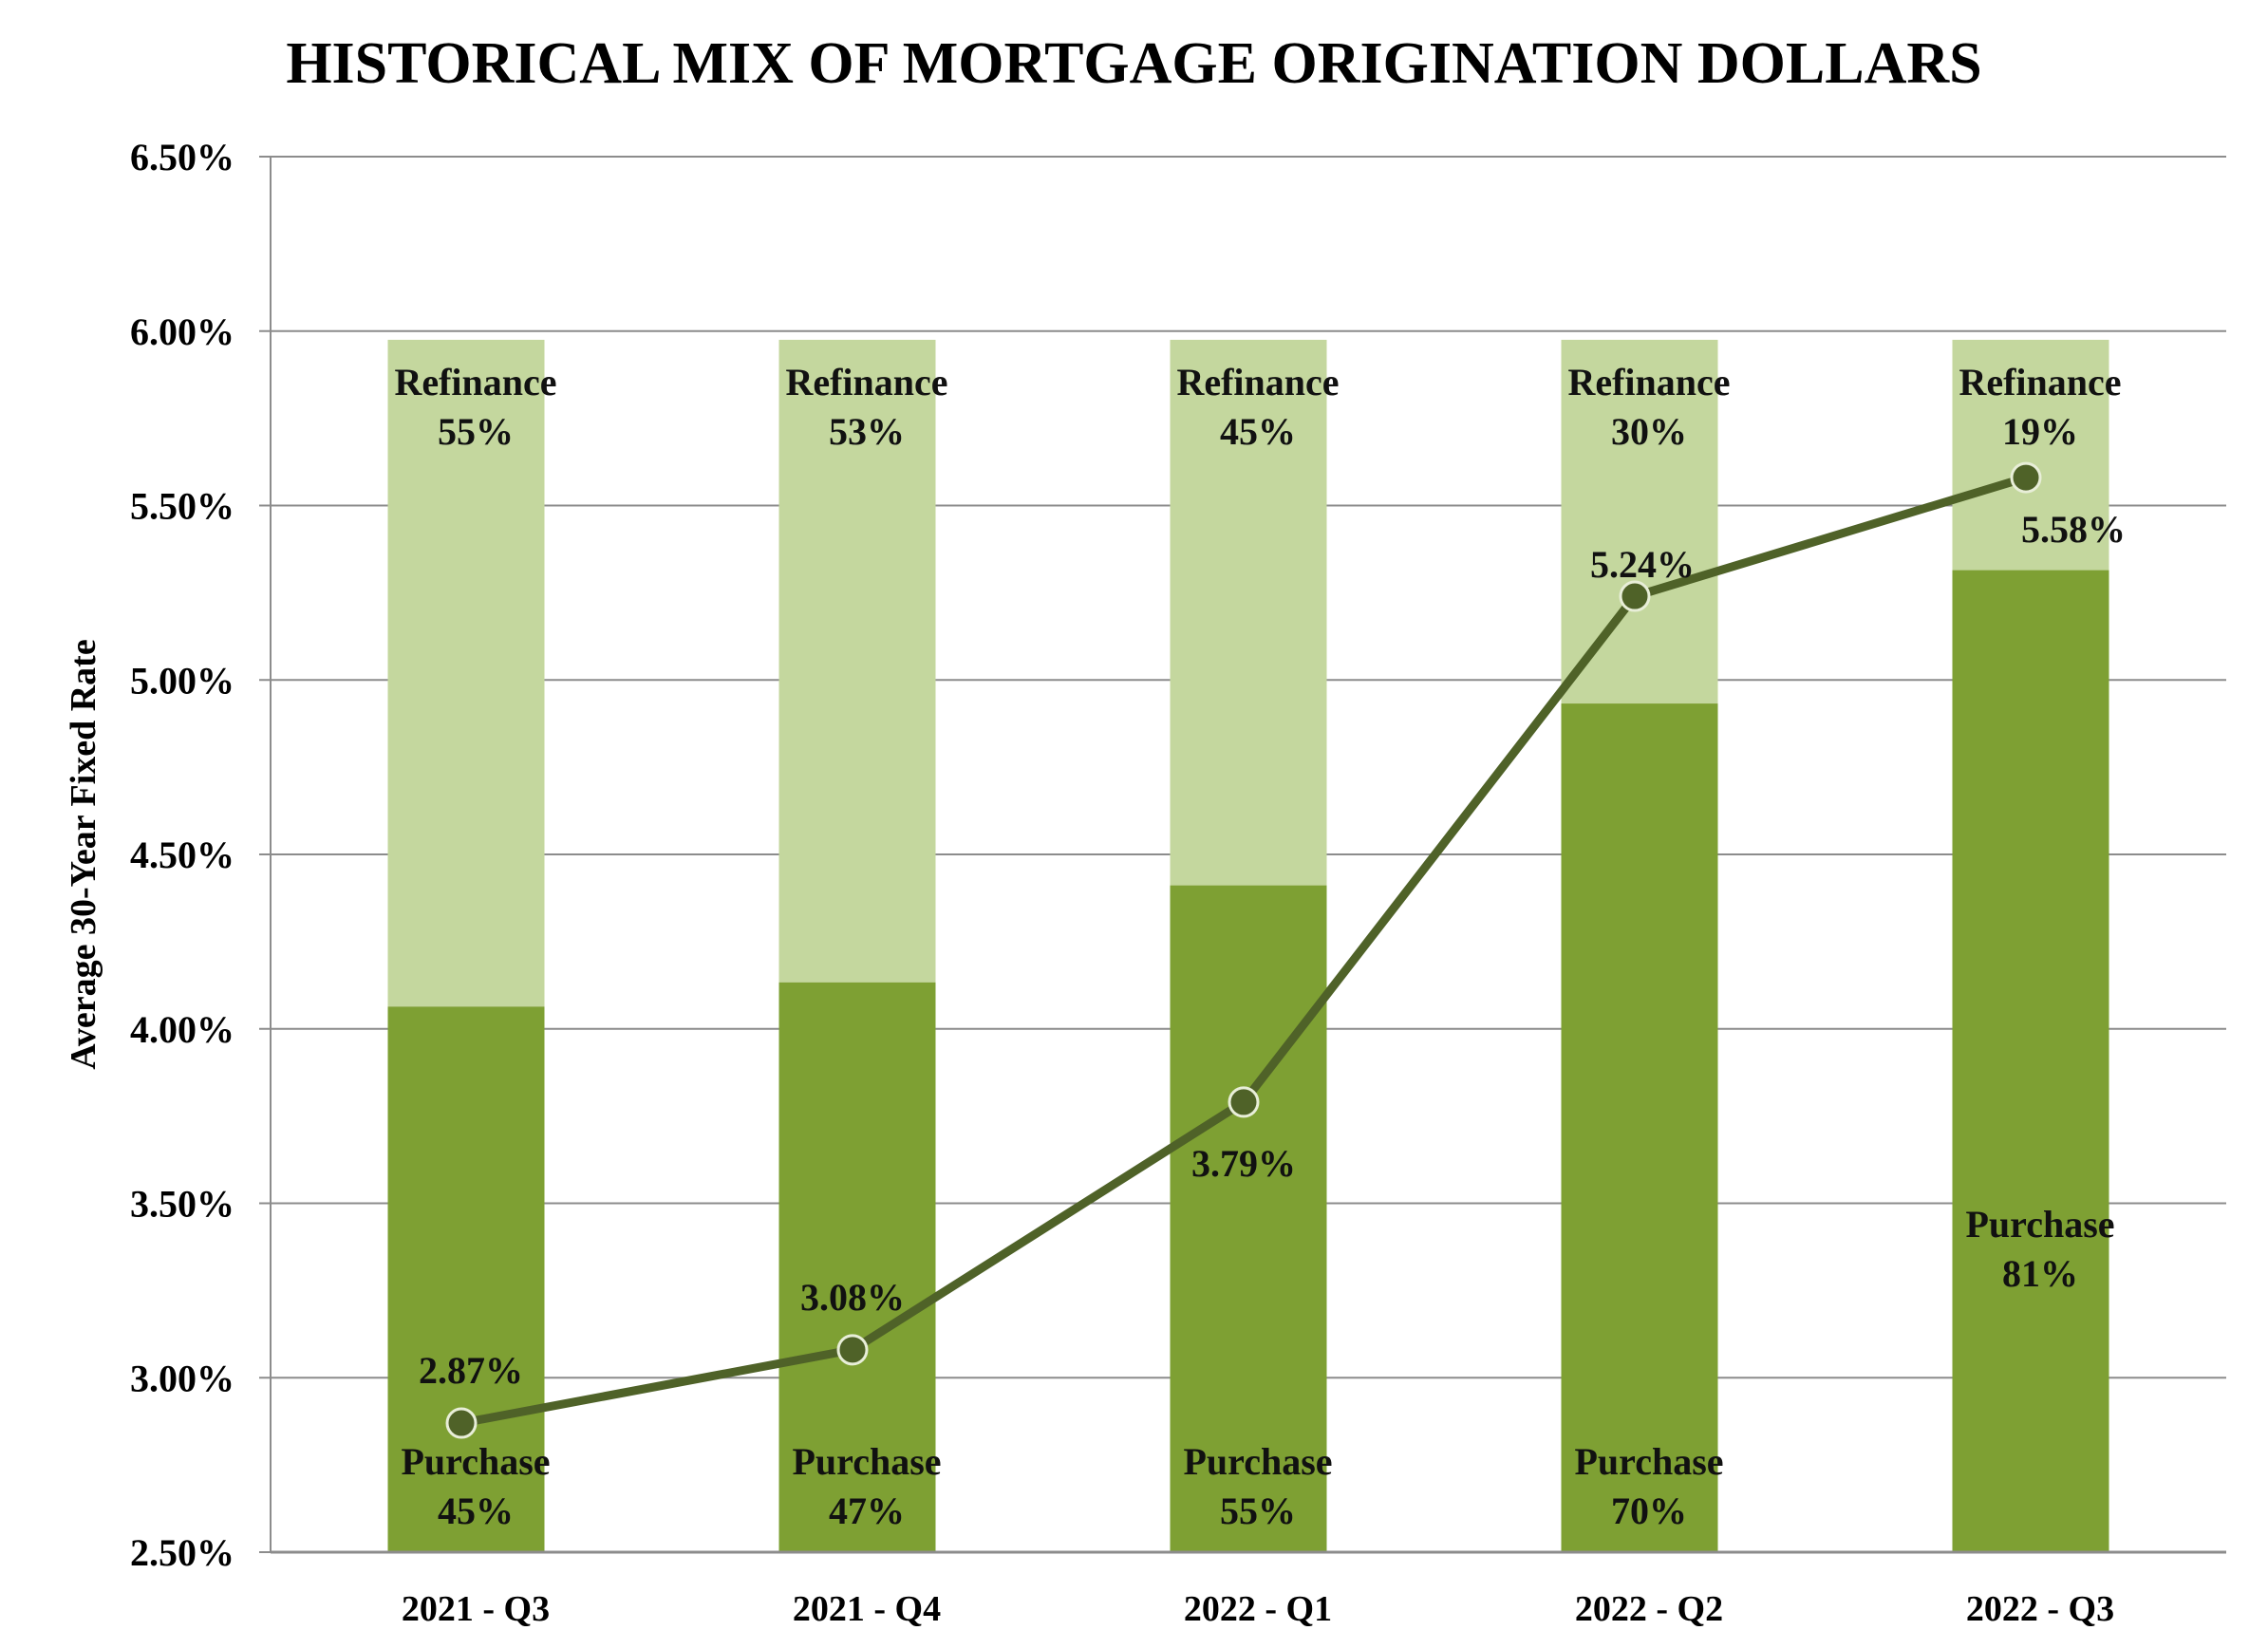  What do you see at coordinates (1649, 1609) in the screenshot?
I see `x-category-label: 2022 - Q2` at bounding box center [1649, 1609].